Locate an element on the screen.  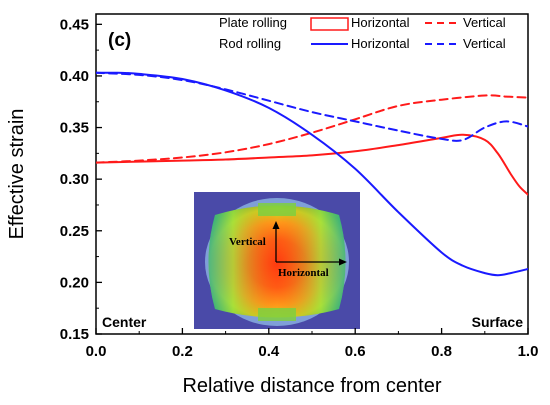
x-axis-title: Relative distance from center is located at coordinates (311, 386).